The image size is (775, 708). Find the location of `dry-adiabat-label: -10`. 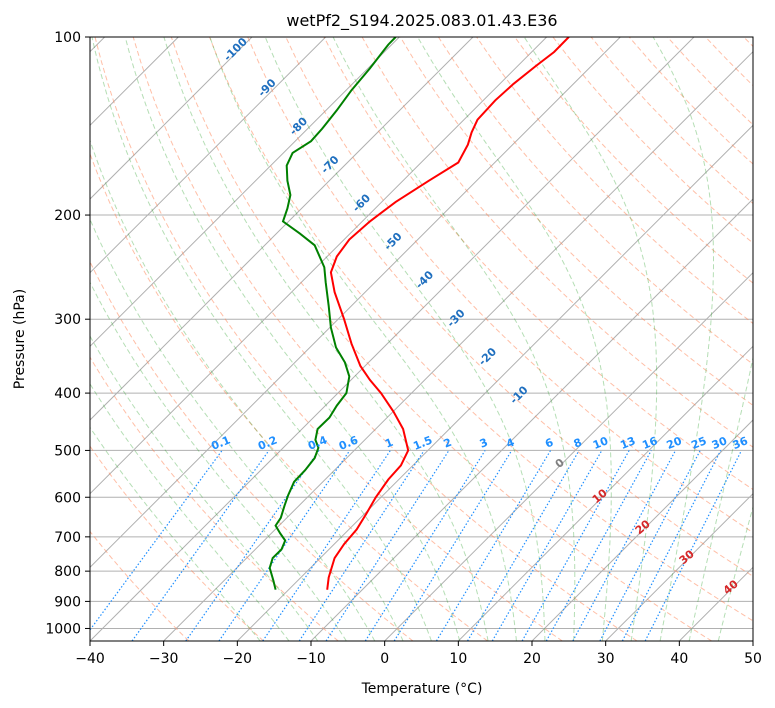

dry-adiabat-label: -10 is located at coordinates (518, 394).